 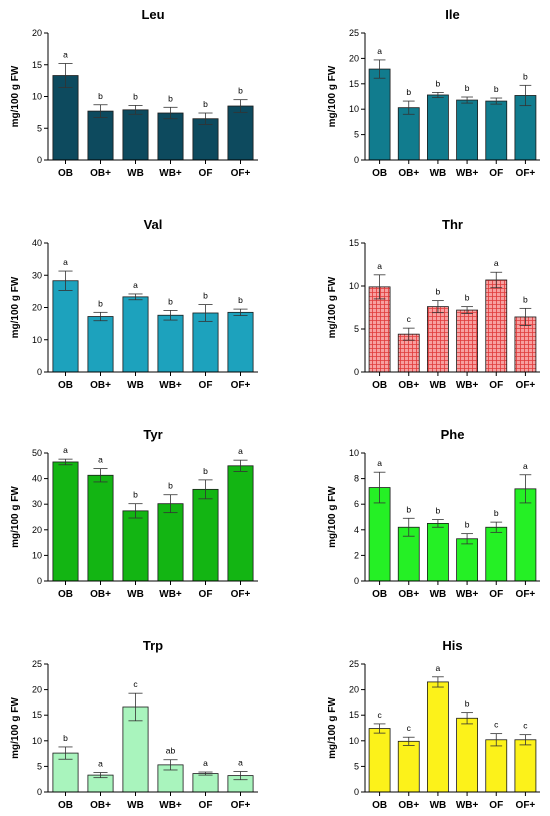 What do you see at coordinates (356, 555) in the screenshot?
I see `y-tick-label: 2` at bounding box center [356, 555].